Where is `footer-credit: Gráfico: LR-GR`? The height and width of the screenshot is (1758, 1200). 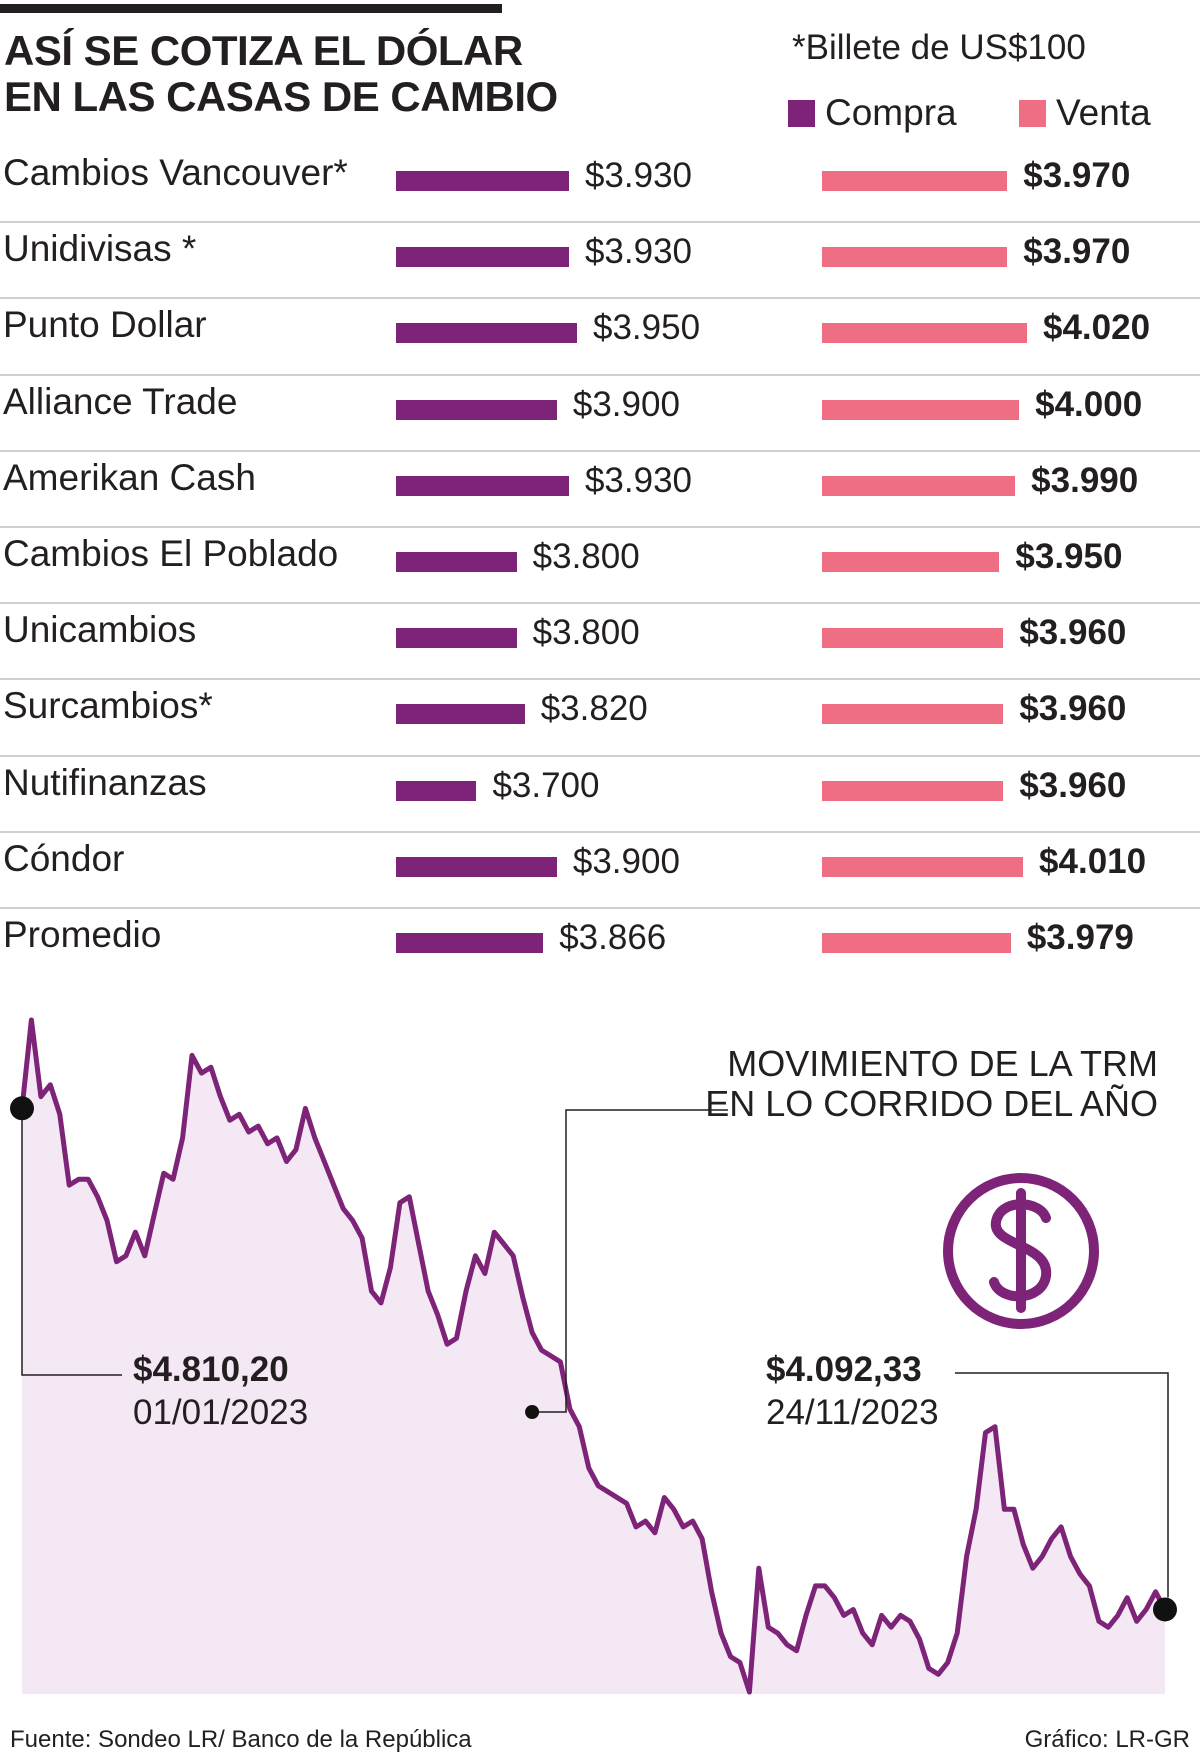
footer-credit: Gráfico: LR-GR is located at coordinates (1107, 1739).